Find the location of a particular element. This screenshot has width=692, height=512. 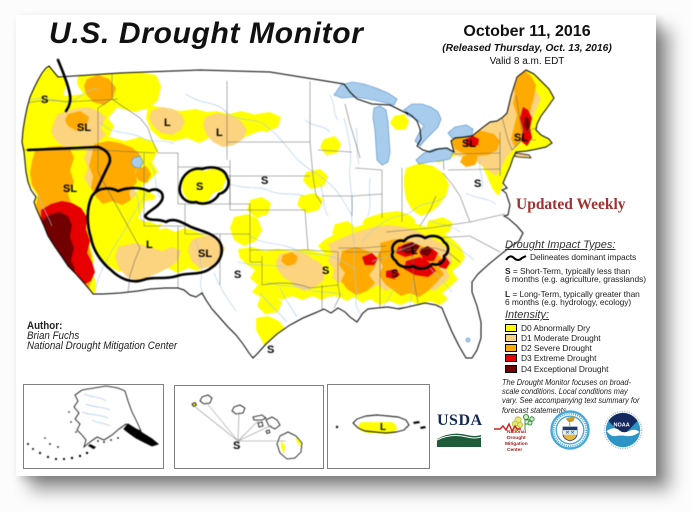

svg-text: NOAA is located at coordinates (622, 426).